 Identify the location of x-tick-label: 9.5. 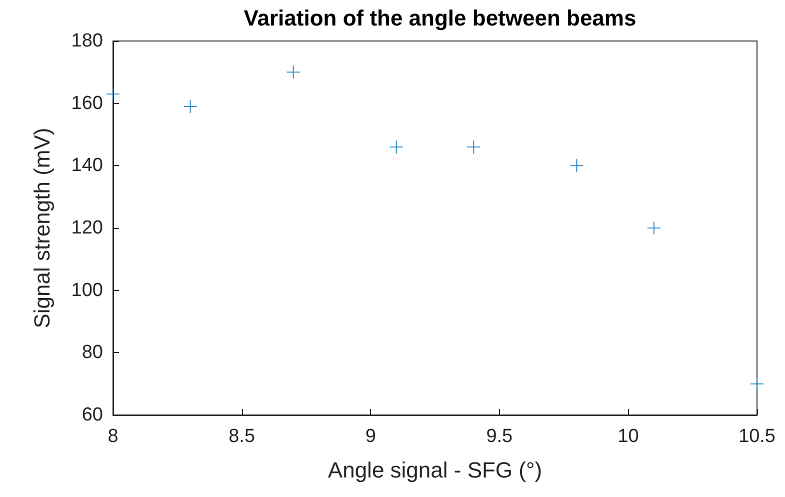
(499, 436).